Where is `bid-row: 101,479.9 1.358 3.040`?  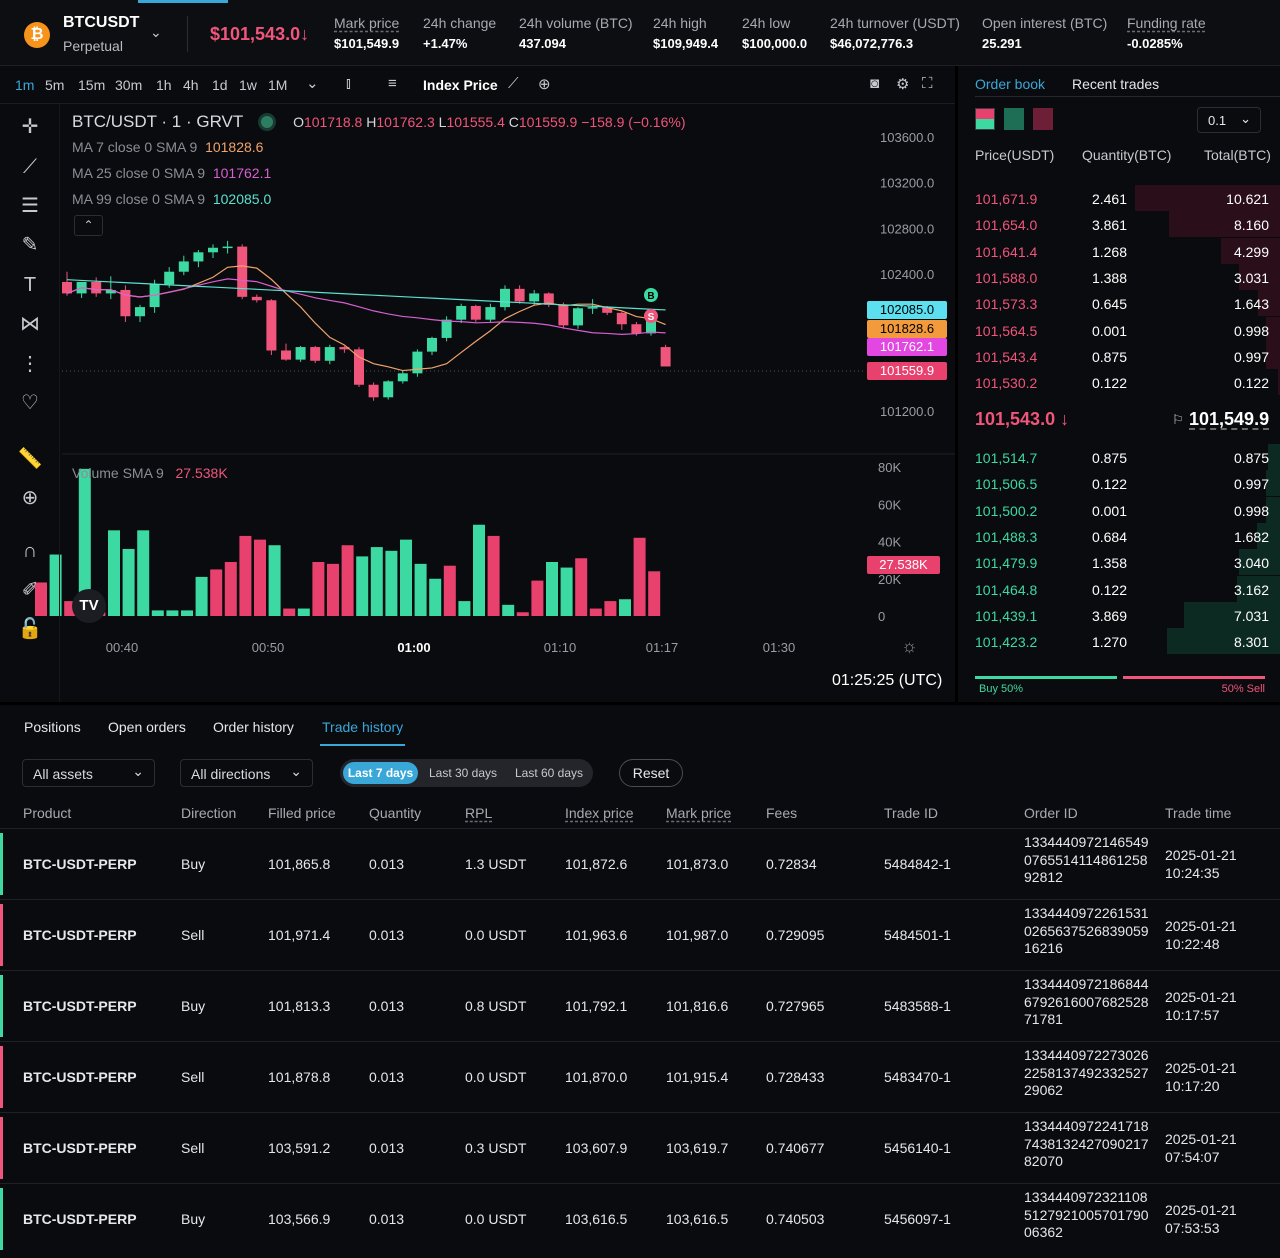 bid-row: 101,479.9 1.358 3.040 is located at coordinates (1119, 562).